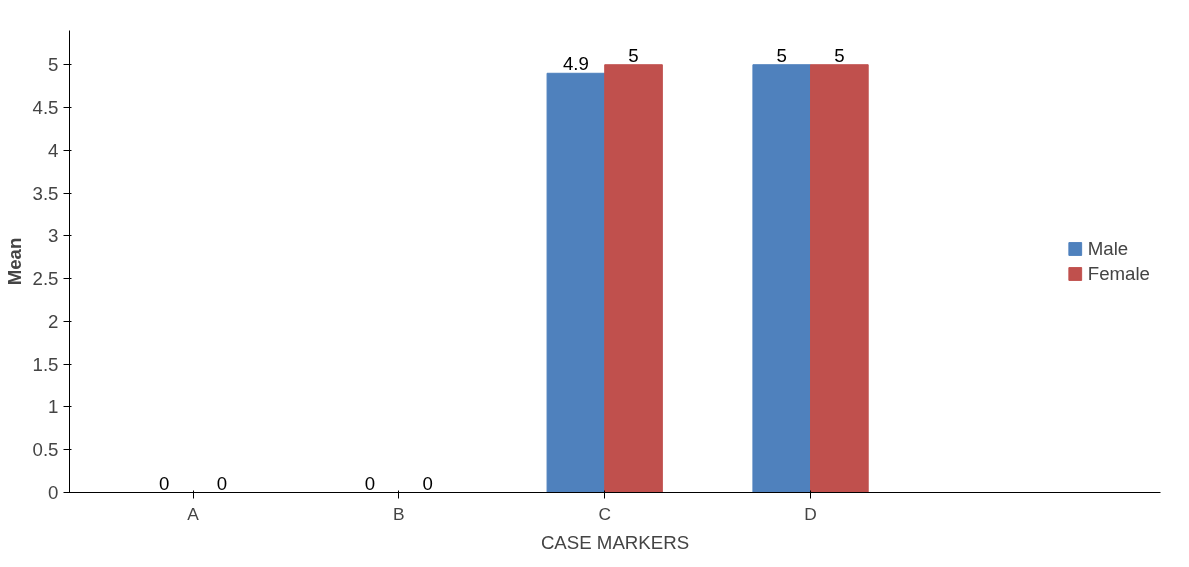 This screenshot has height=567, width=1189. I want to click on x-tick-label: D, so click(810, 513).